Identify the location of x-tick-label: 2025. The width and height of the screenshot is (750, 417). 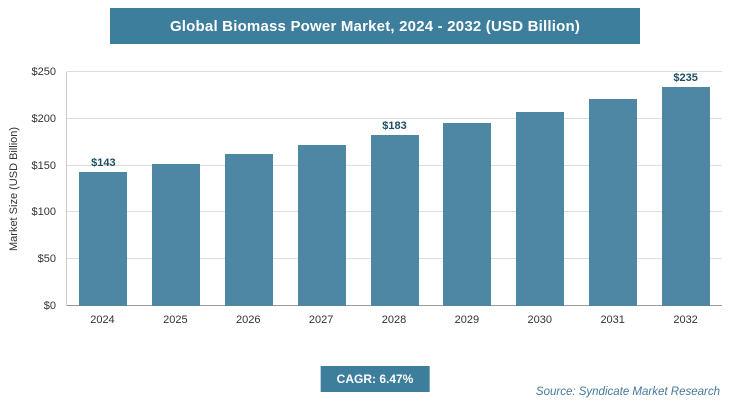
(175, 320).